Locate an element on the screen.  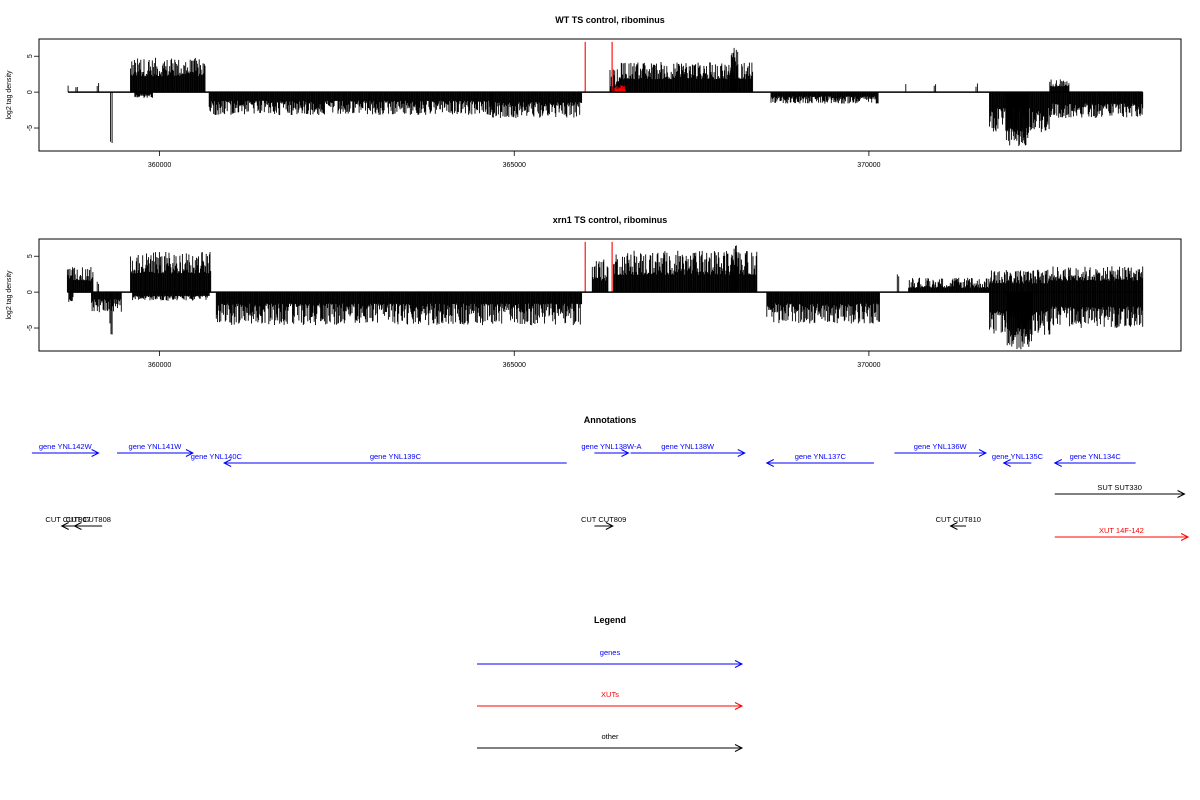
annotation-feature: CUT CUT808 is located at coordinates (88, 522).